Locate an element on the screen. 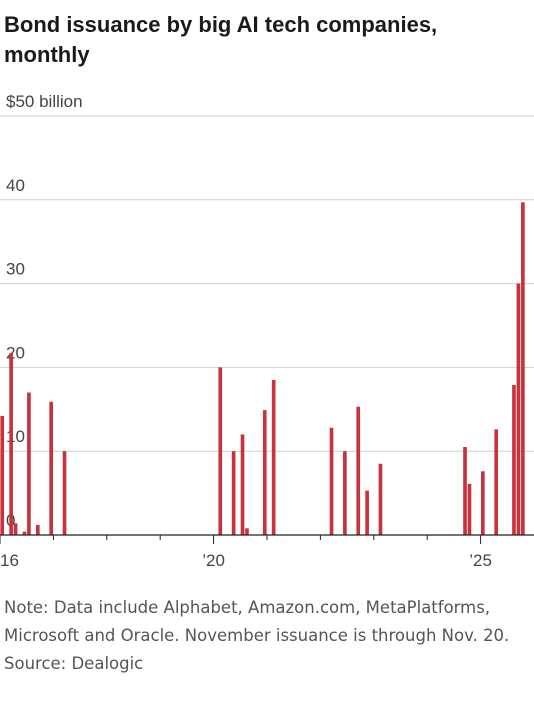 This screenshot has height=712, width=534. y-tick-labels: 010203040$50 billion is located at coordinates (44, 311).